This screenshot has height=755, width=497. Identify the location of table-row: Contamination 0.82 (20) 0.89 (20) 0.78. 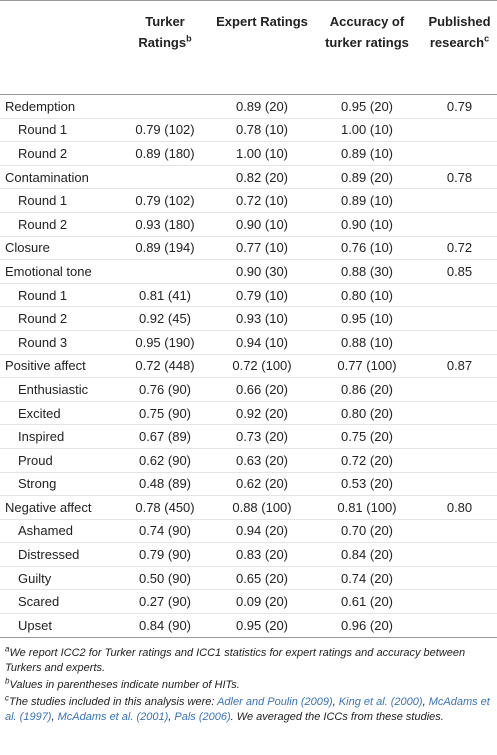
(248, 177).